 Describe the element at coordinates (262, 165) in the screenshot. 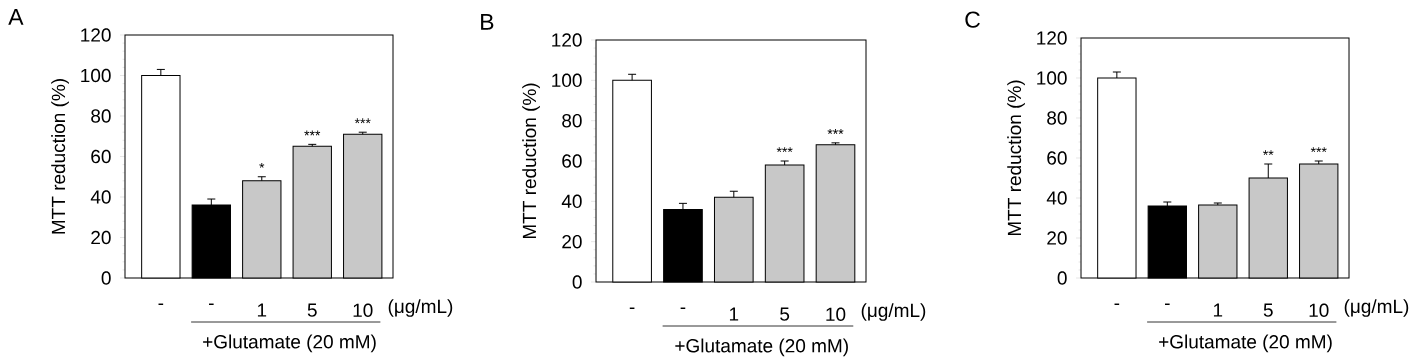

I see `annotation: *` at that location.